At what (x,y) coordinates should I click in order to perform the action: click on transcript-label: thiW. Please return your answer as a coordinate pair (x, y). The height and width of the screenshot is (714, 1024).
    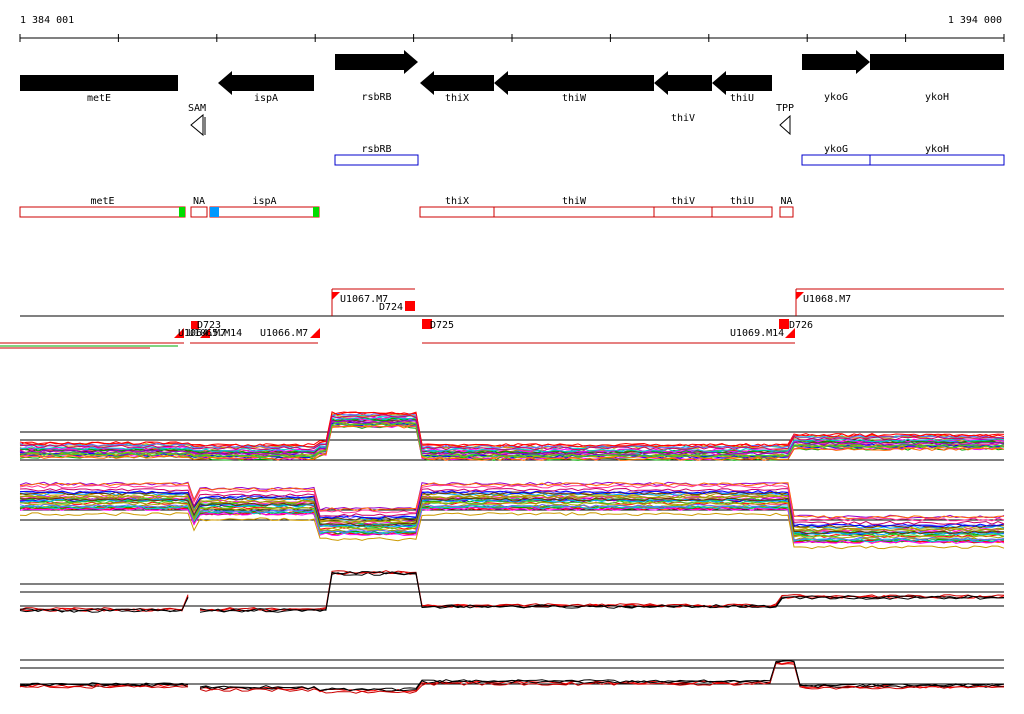
    Looking at the image, I should click on (574, 201).